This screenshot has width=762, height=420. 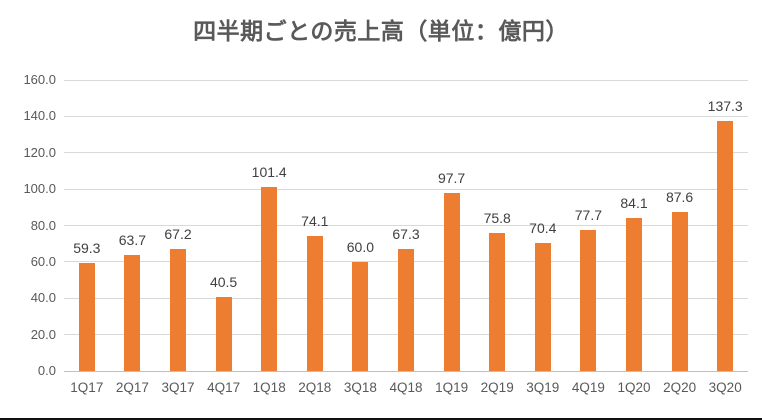 What do you see at coordinates (497, 387) in the screenshot?
I see `x-tick-label: 2Q19` at bounding box center [497, 387].